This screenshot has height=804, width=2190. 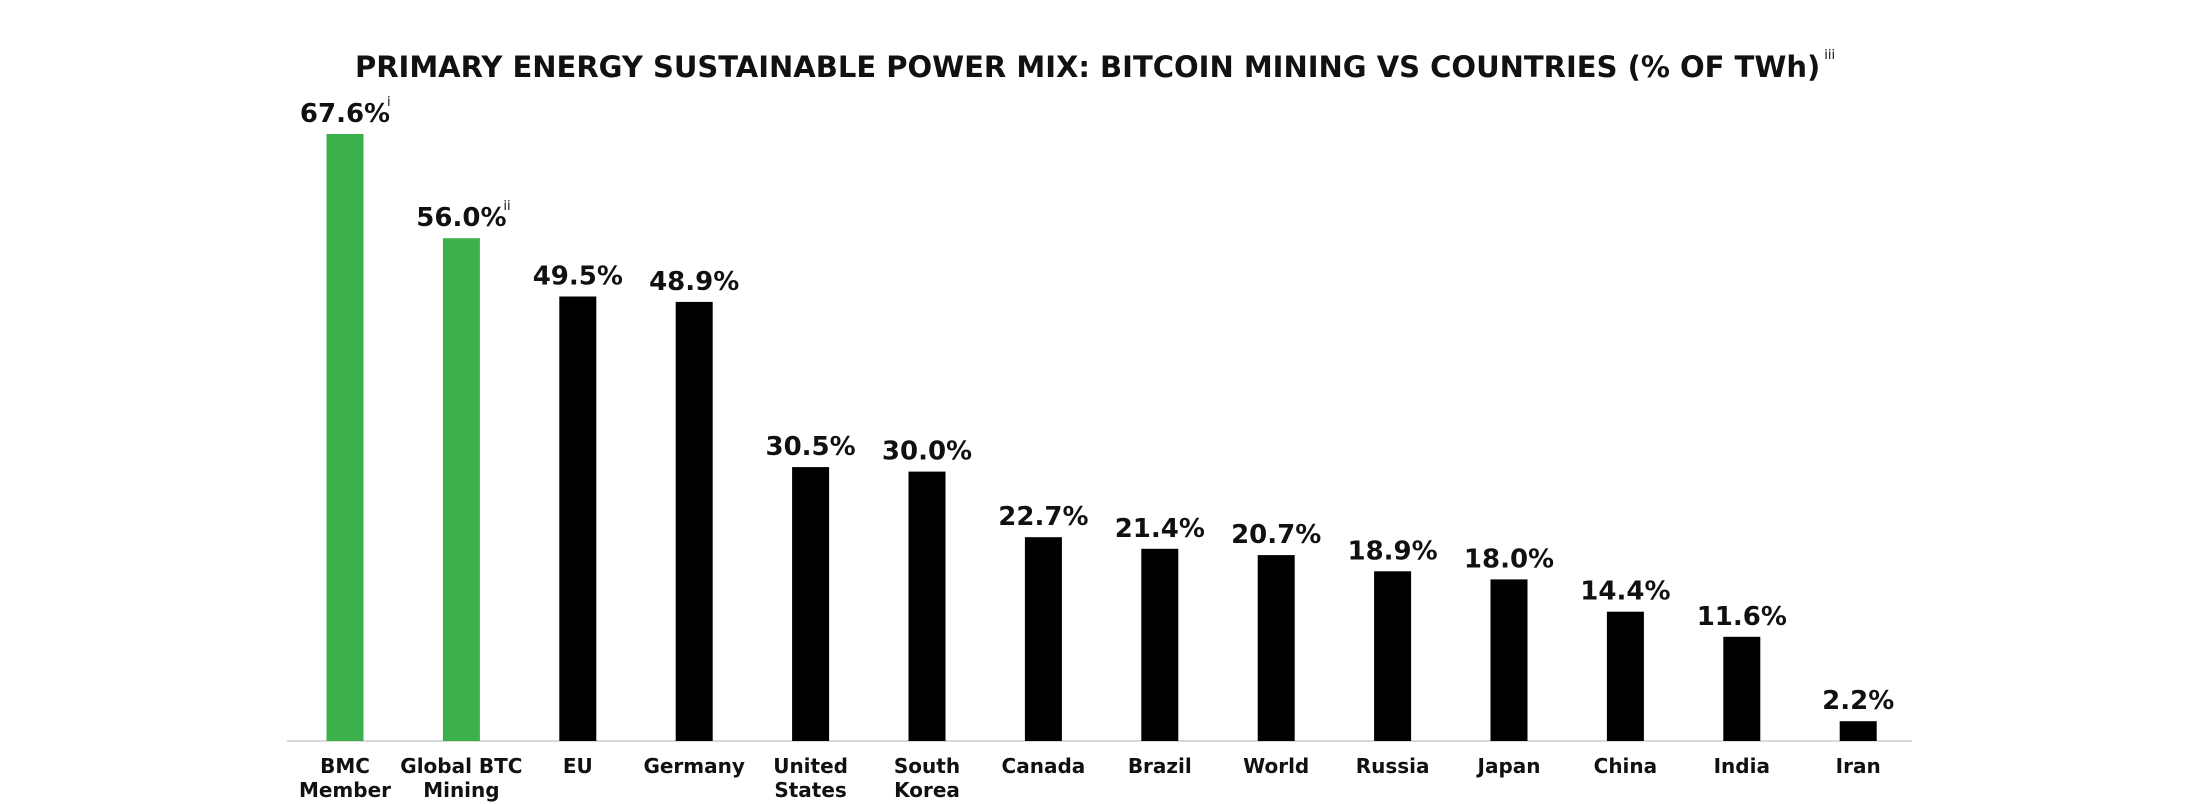 What do you see at coordinates (1626, 766) in the screenshot?
I see `category-label-11: China` at bounding box center [1626, 766].